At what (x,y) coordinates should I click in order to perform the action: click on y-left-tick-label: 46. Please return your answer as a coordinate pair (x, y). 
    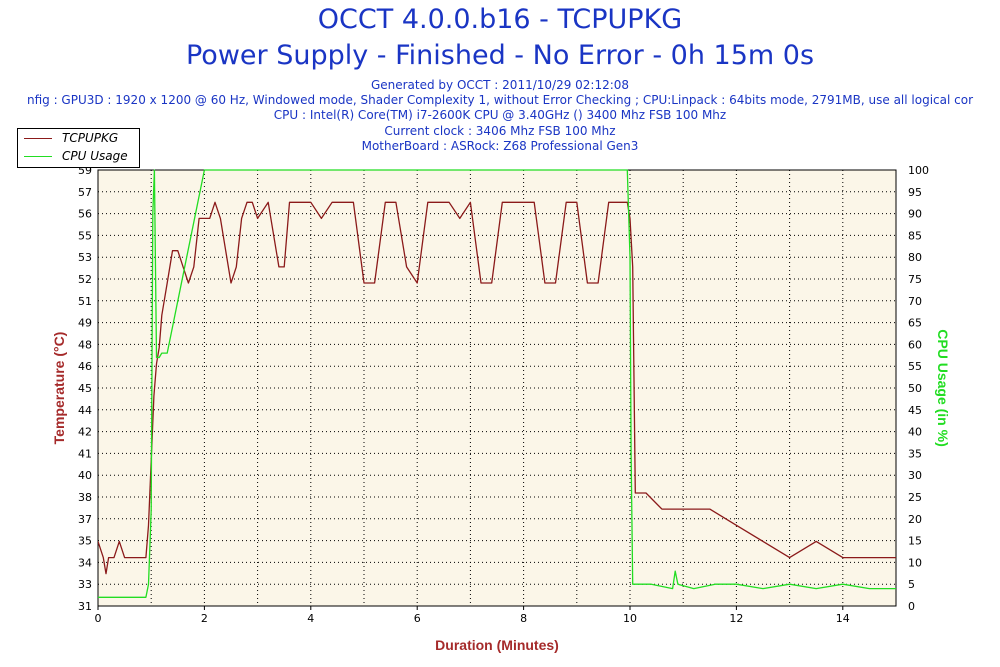
    Looking at the image, I should click on (85, 366).